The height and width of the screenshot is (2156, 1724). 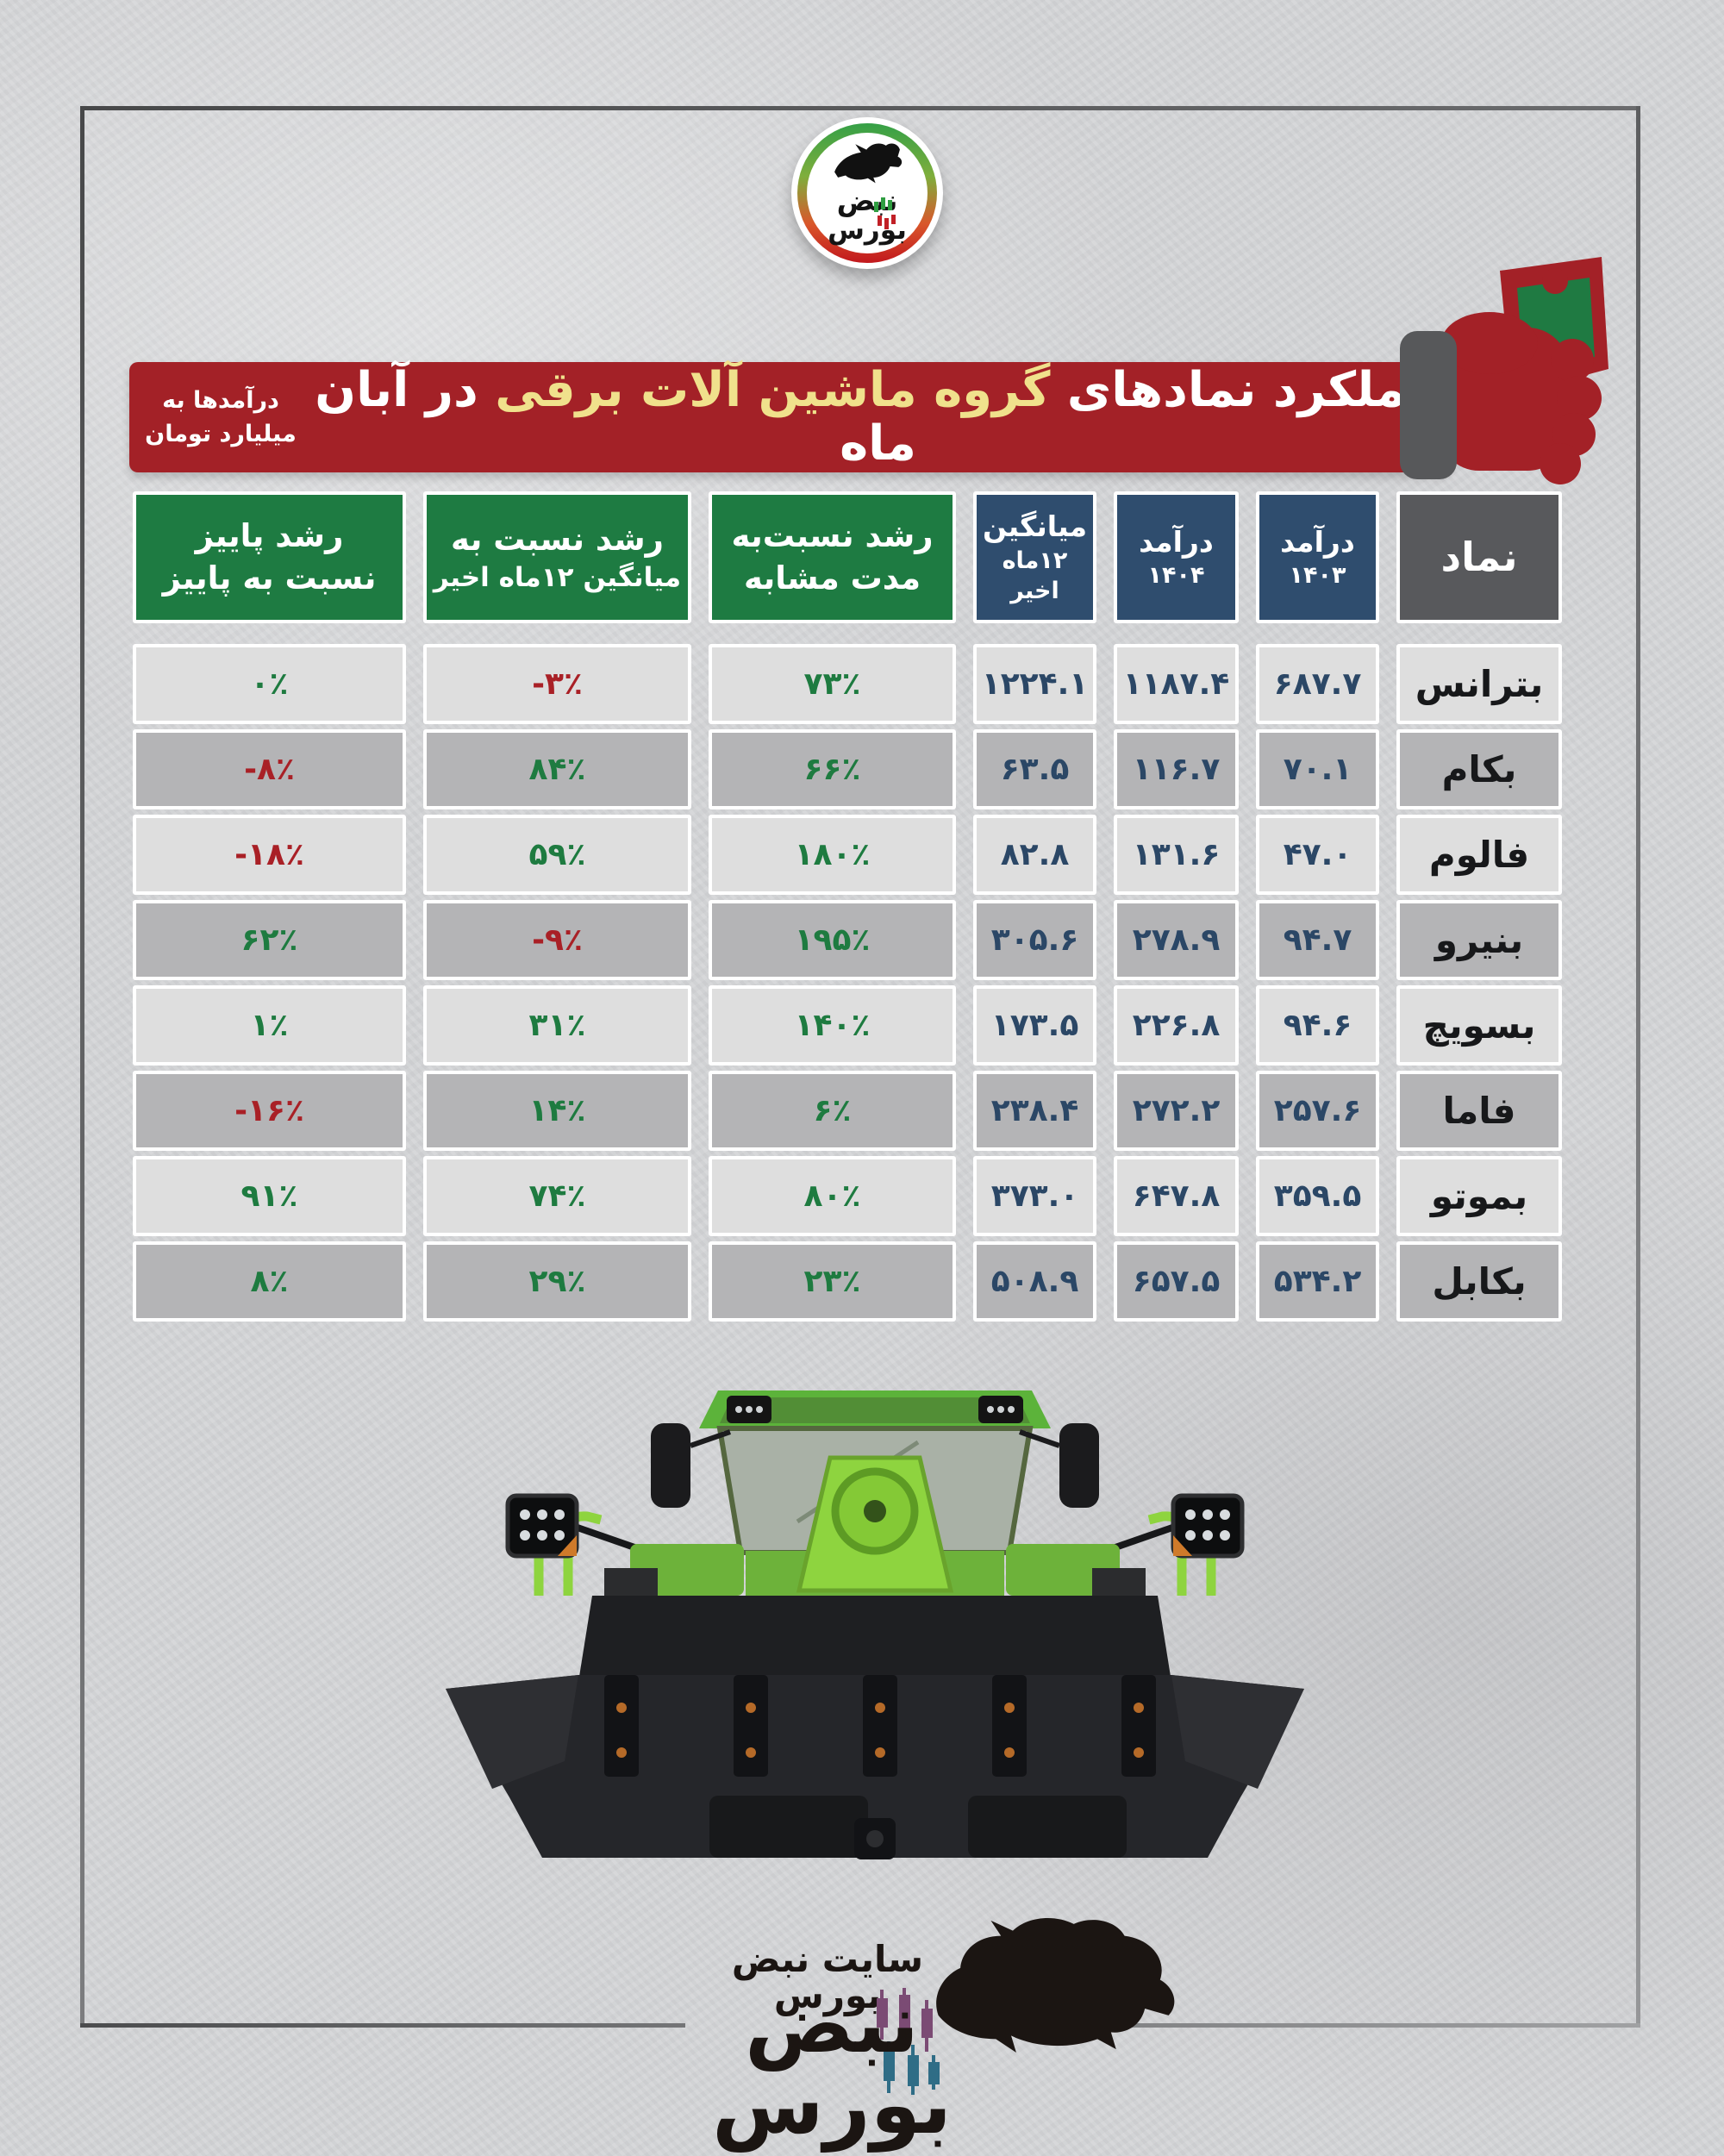 What do you see at coordinates (1479, 769) in the screenshot?
I see `symbol-cell: بکام` at bounding box center [1479, 769].